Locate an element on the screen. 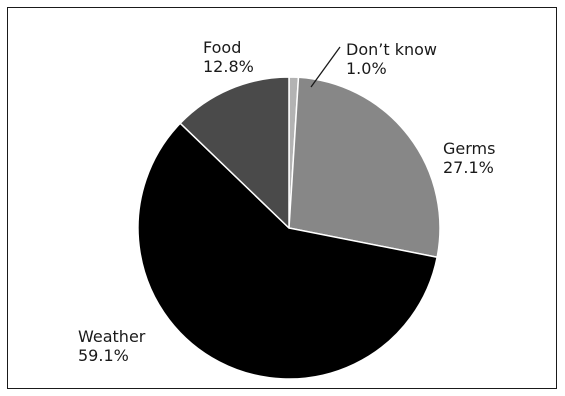 Image resolution: width=565 pixels, height=396 pixels. slice-label-food-name: Food is located at coordinates (222, 47).